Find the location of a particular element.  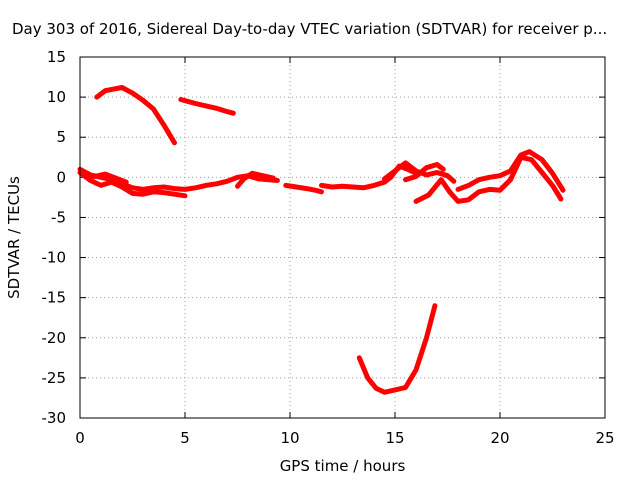

y-tick-label: -30 is located at coordinates (54, 418).